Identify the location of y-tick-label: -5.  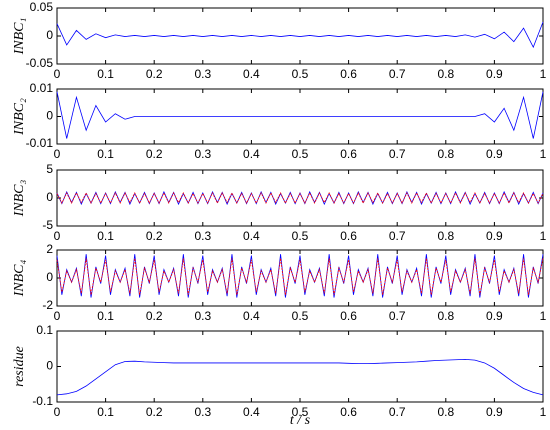
(47, 225).